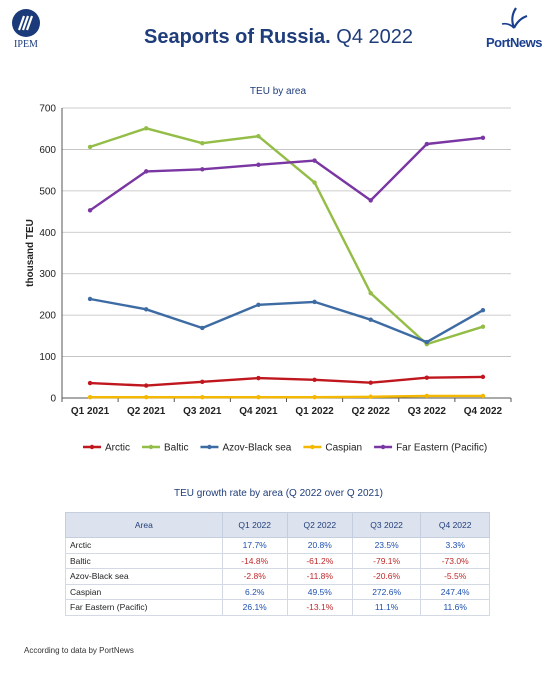 This screenshot has width=557, height=675. I want to click on growth-rate-cell: 11.1%, so click(386, 607).